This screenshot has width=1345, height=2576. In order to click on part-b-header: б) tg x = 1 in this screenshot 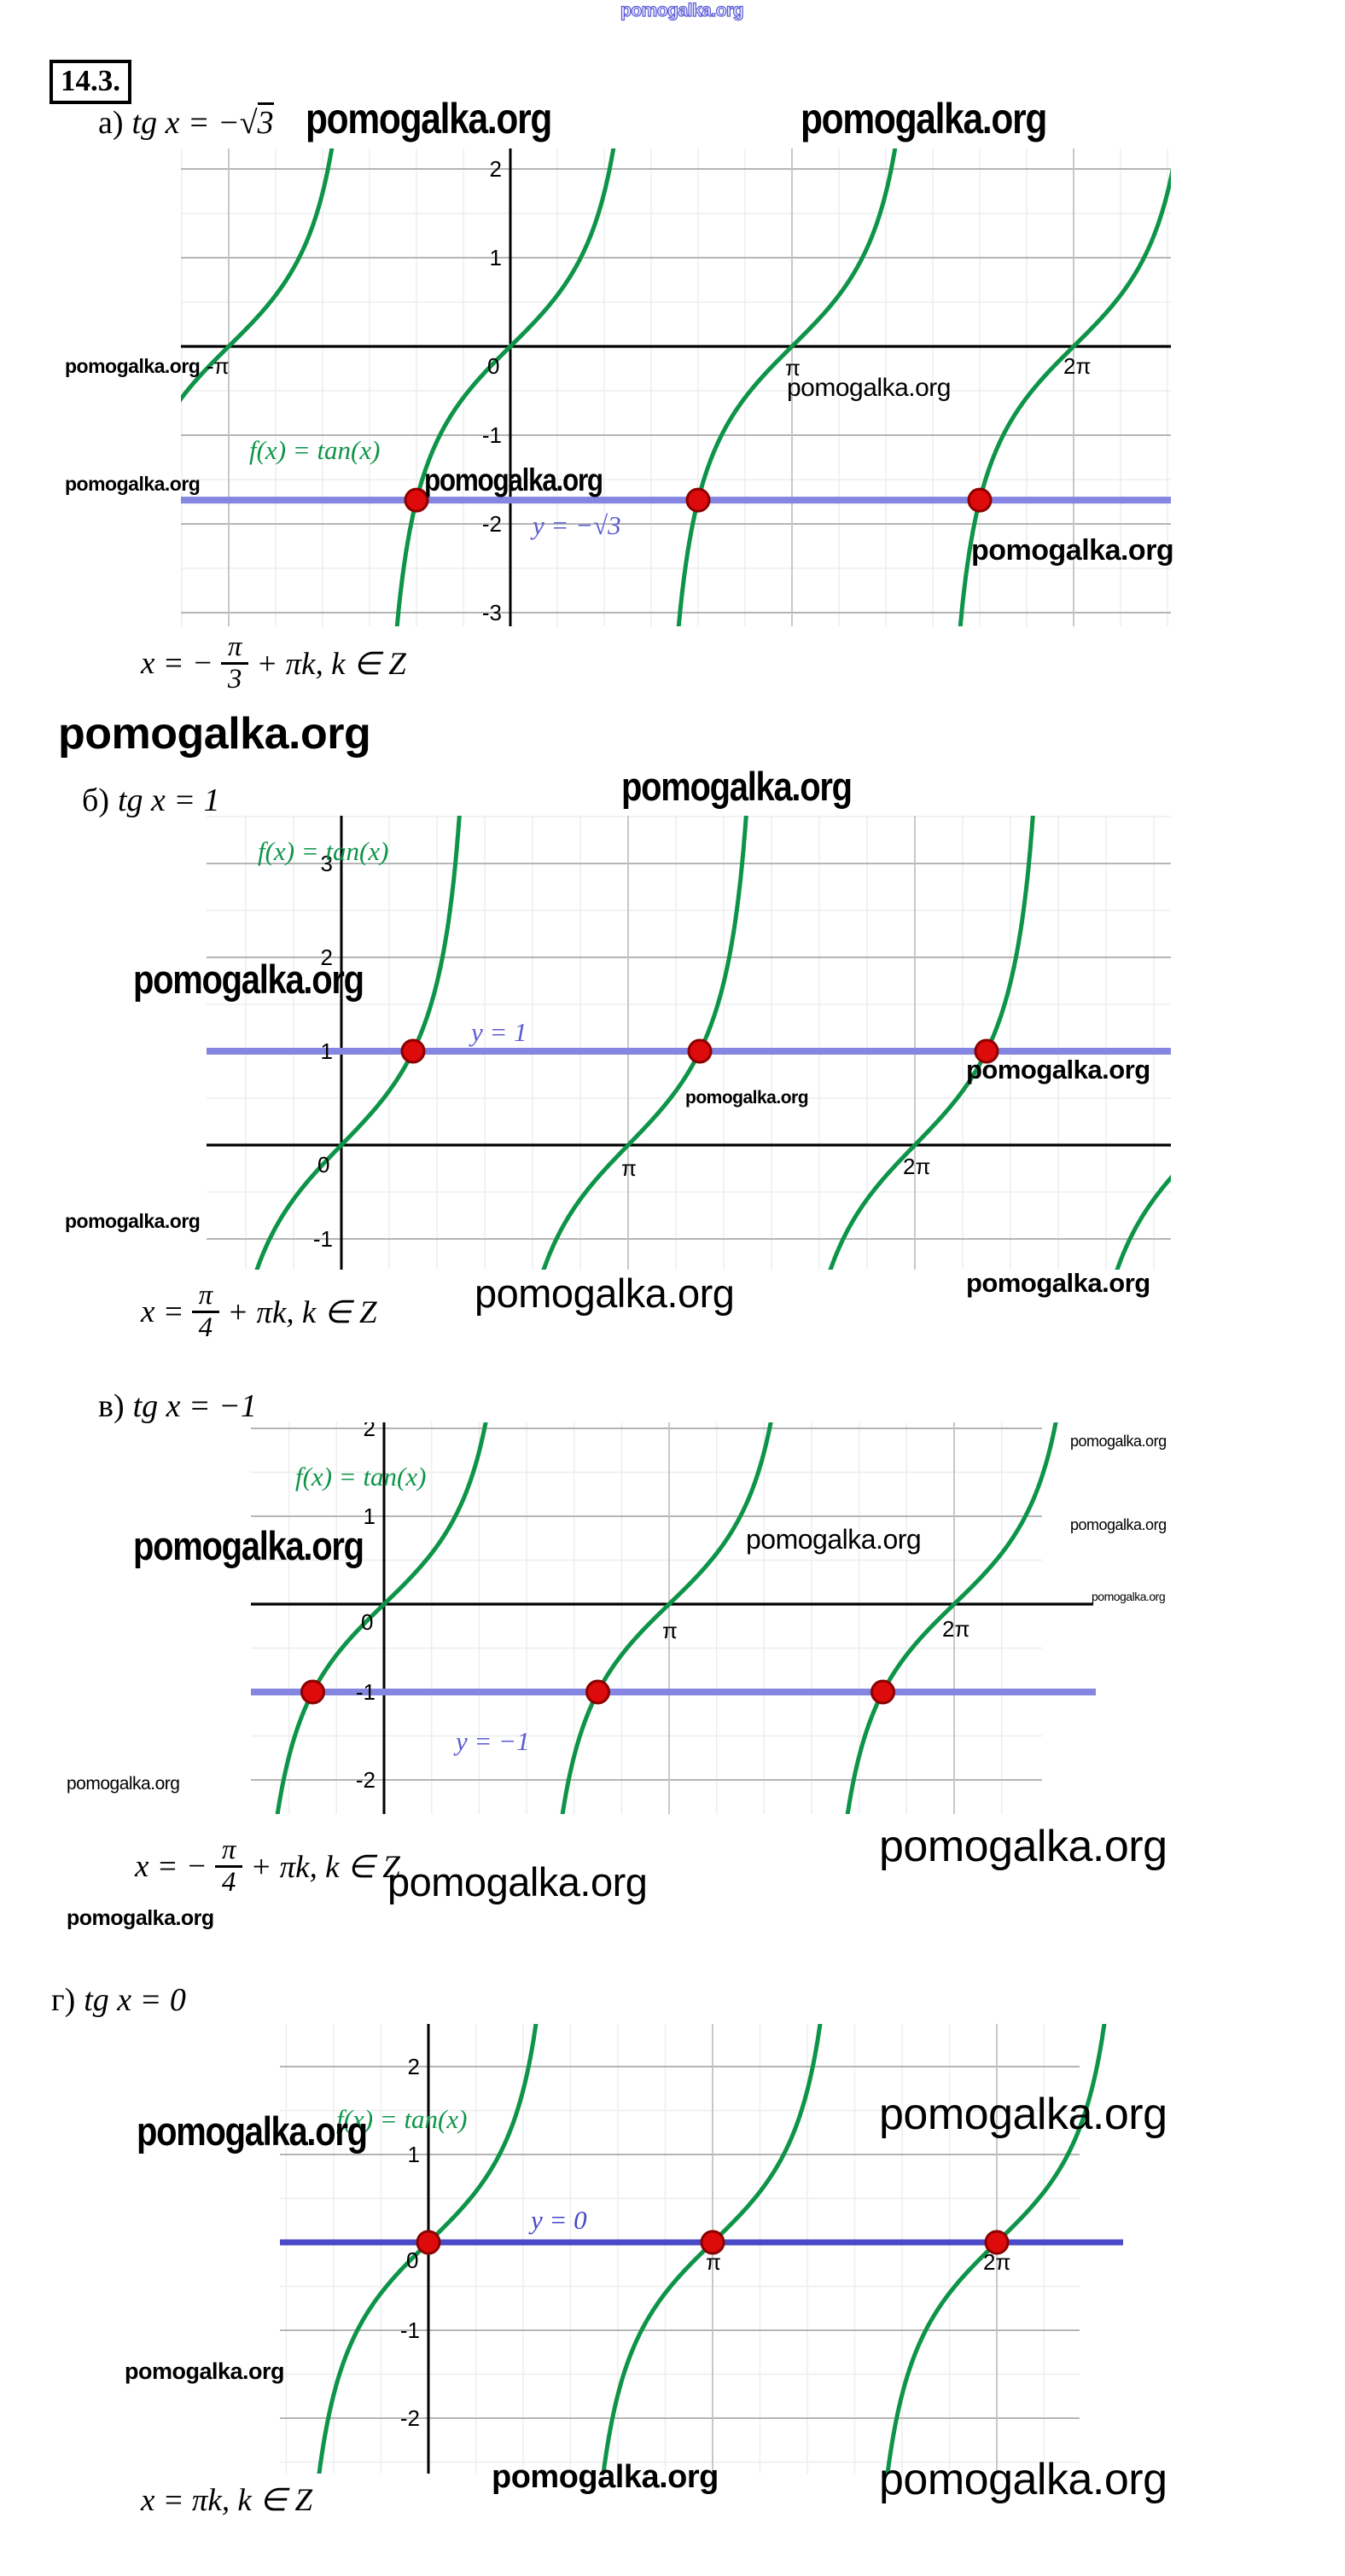, I will do `click(151, 800)`.